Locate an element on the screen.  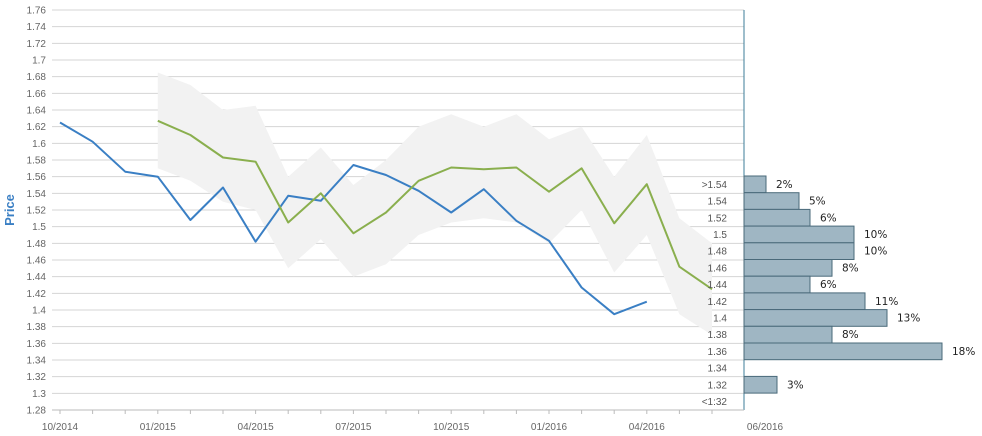
histogram-pct-label: 13% is located at coordinates (908, 318).